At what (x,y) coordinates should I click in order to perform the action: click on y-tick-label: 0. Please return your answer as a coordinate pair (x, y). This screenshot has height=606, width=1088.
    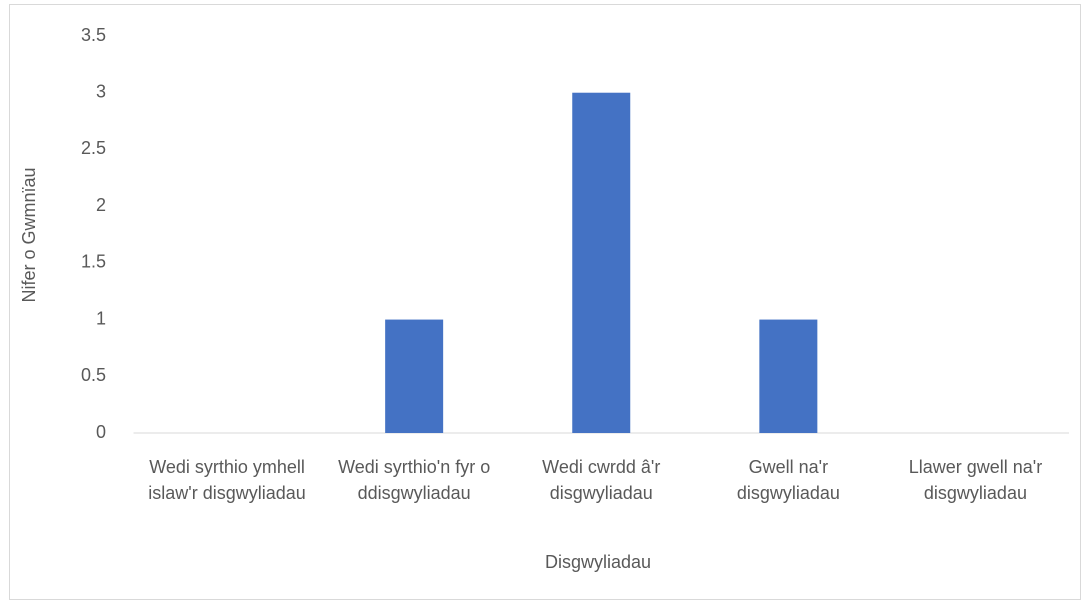
    Looking at the image, I should click on (101, 432).